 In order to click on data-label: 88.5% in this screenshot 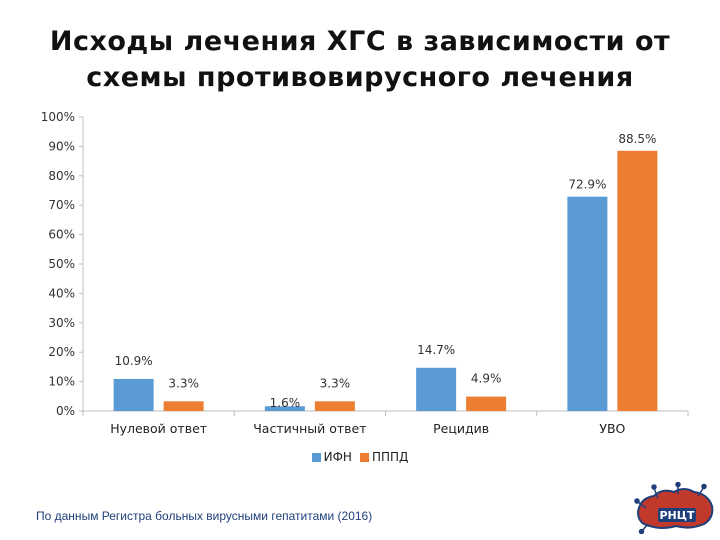, I will do `click(637, 139)`.